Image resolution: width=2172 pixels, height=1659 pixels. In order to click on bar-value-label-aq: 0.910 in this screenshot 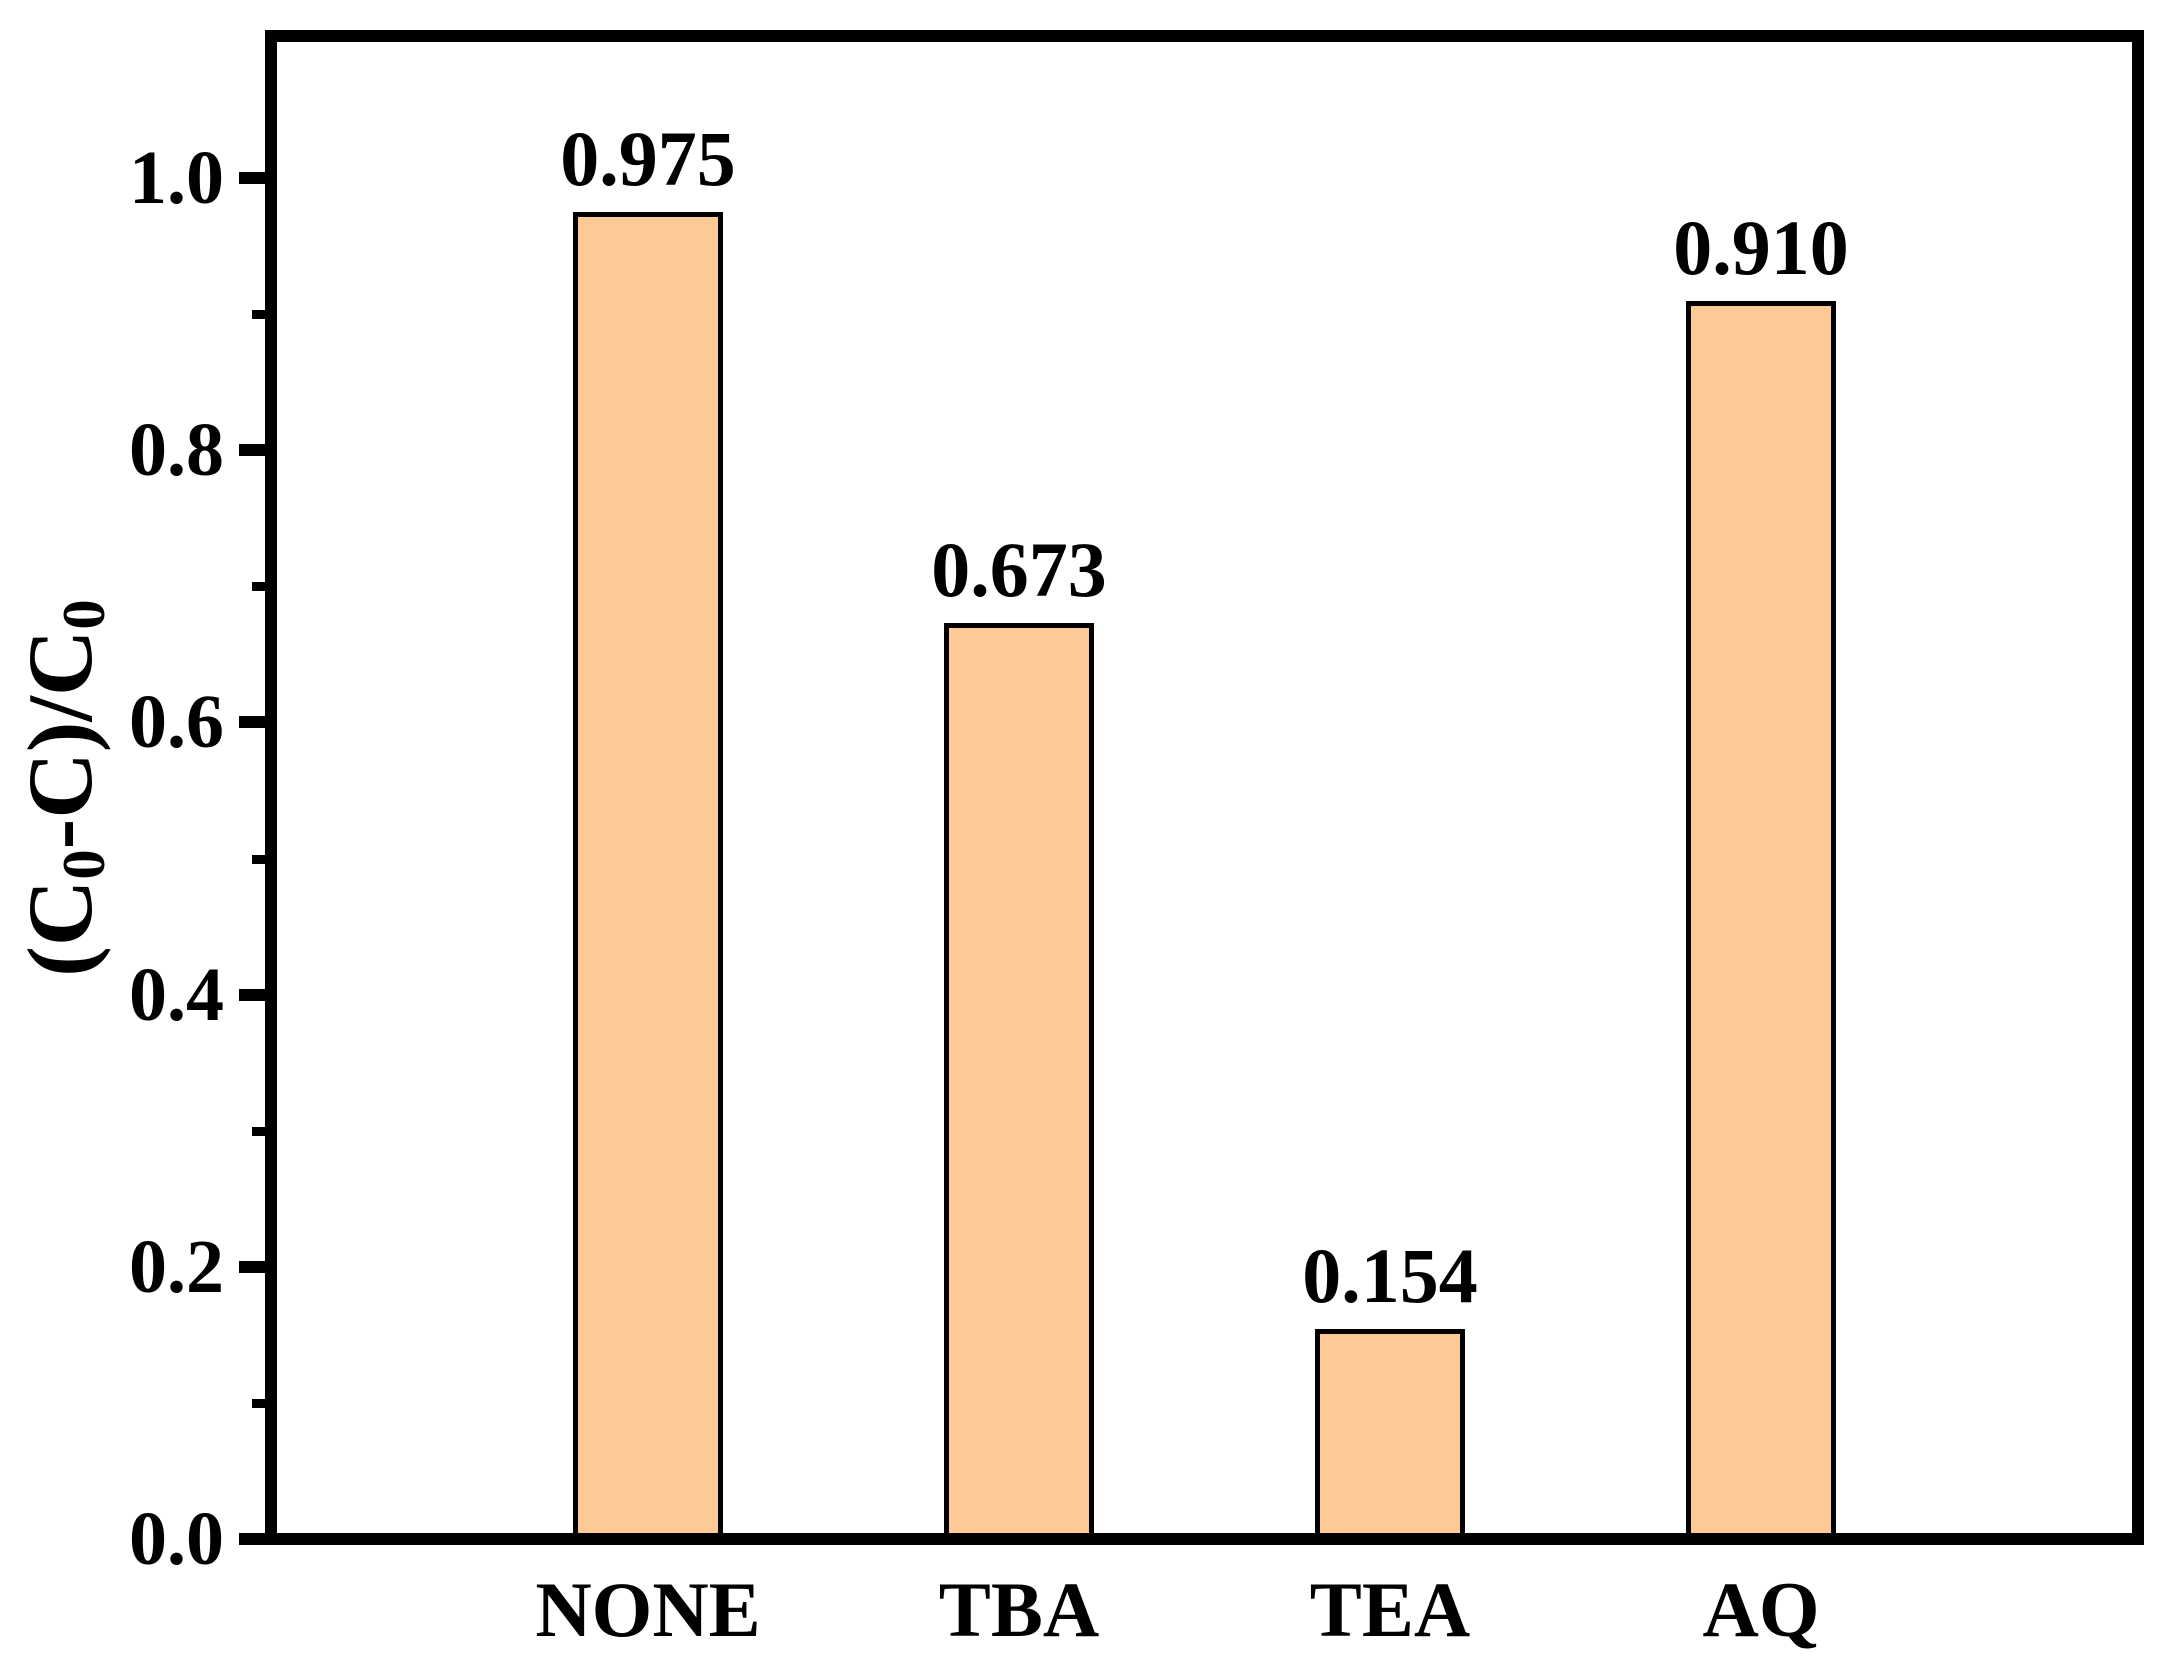, I will do `click(1761, 247)`.